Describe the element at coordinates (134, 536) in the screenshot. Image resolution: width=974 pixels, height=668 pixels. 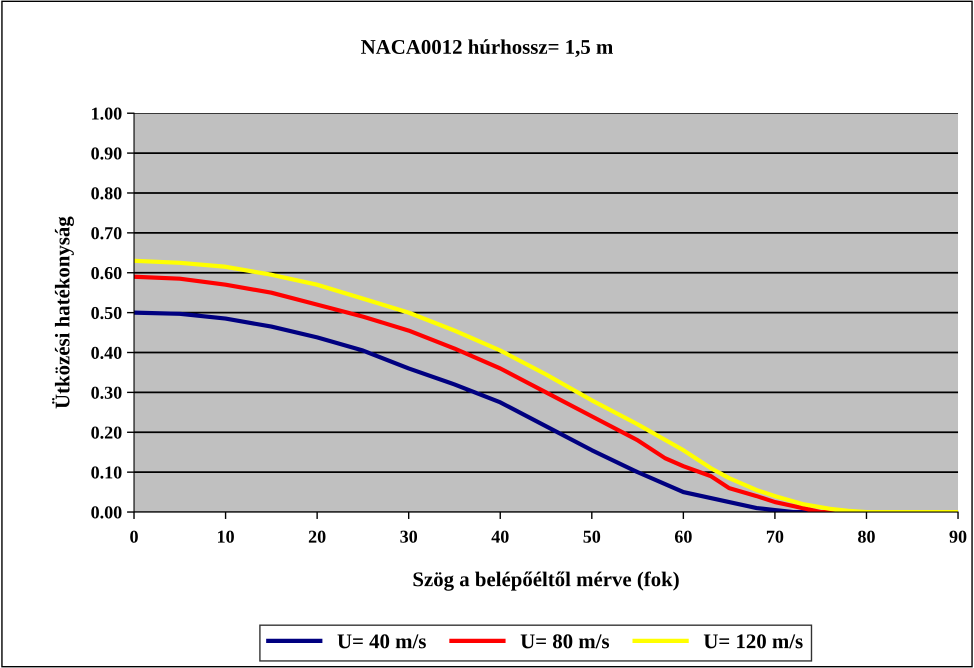
I see `x-tick-label: 0` at that location.